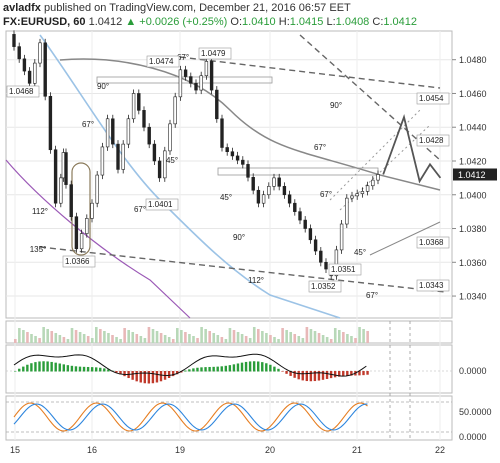  I want to click on h-label: H:, so click(284, 22).